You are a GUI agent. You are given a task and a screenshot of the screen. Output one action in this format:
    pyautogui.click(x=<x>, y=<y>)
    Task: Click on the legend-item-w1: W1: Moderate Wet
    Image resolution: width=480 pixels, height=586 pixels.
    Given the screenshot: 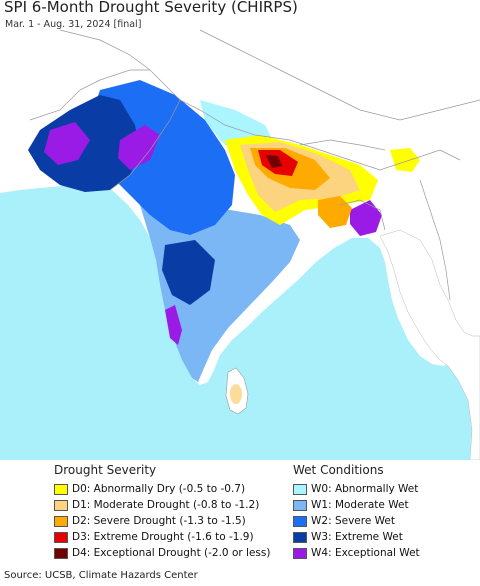 What is the action you would take?
    pyautogui.click(x=351, y=505)
    